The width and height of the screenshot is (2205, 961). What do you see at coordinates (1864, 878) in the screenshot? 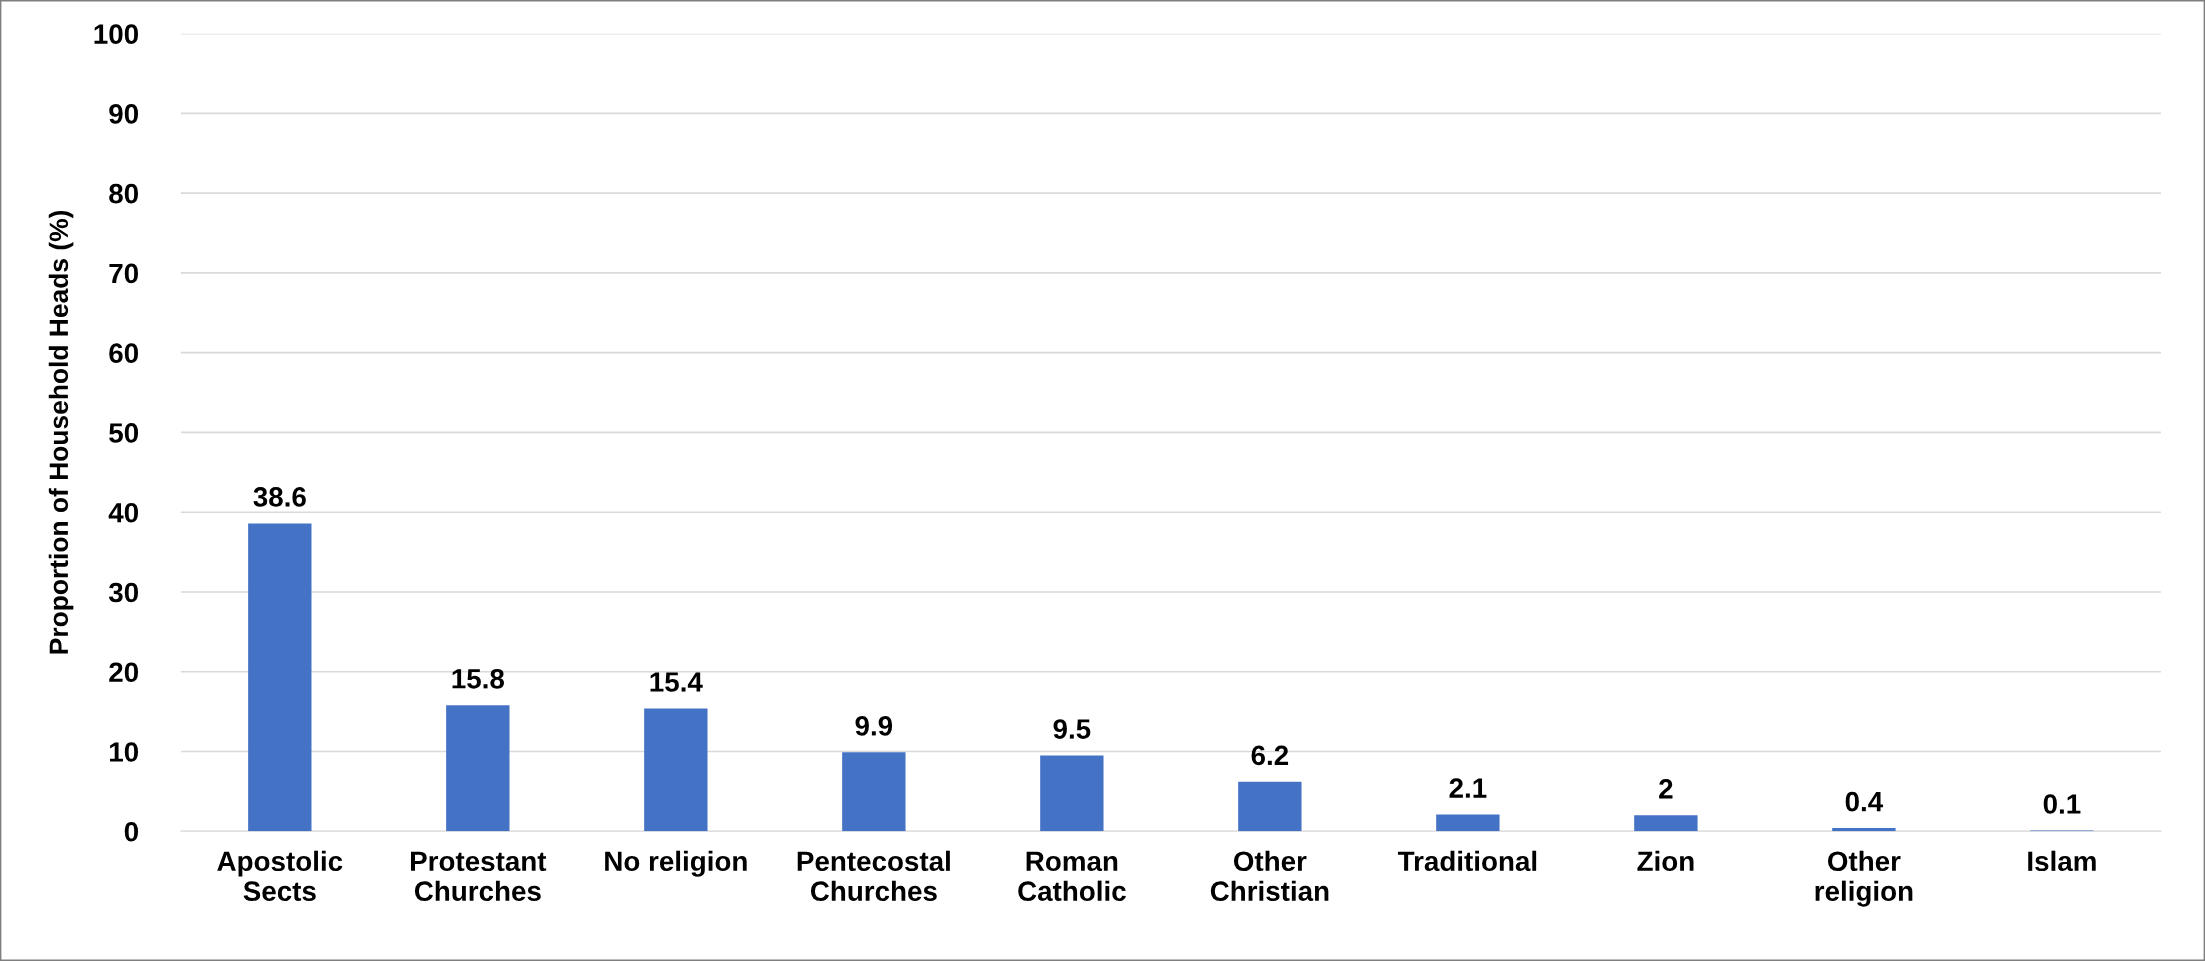
I see `x-tick-label: Other religion` at bounding box center [1864, 878].